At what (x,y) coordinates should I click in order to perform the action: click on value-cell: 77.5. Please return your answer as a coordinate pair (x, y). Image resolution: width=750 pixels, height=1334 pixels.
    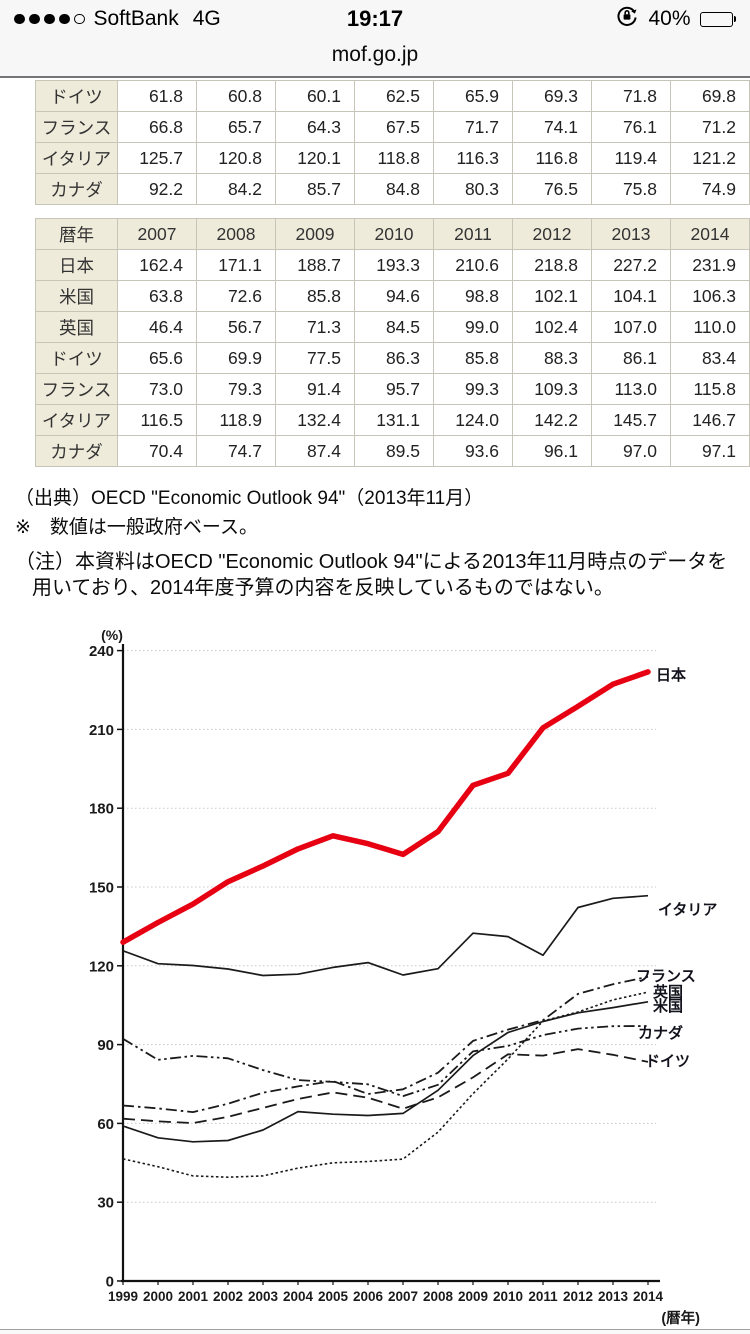
    Looking at the image, I should click on (315, 358).